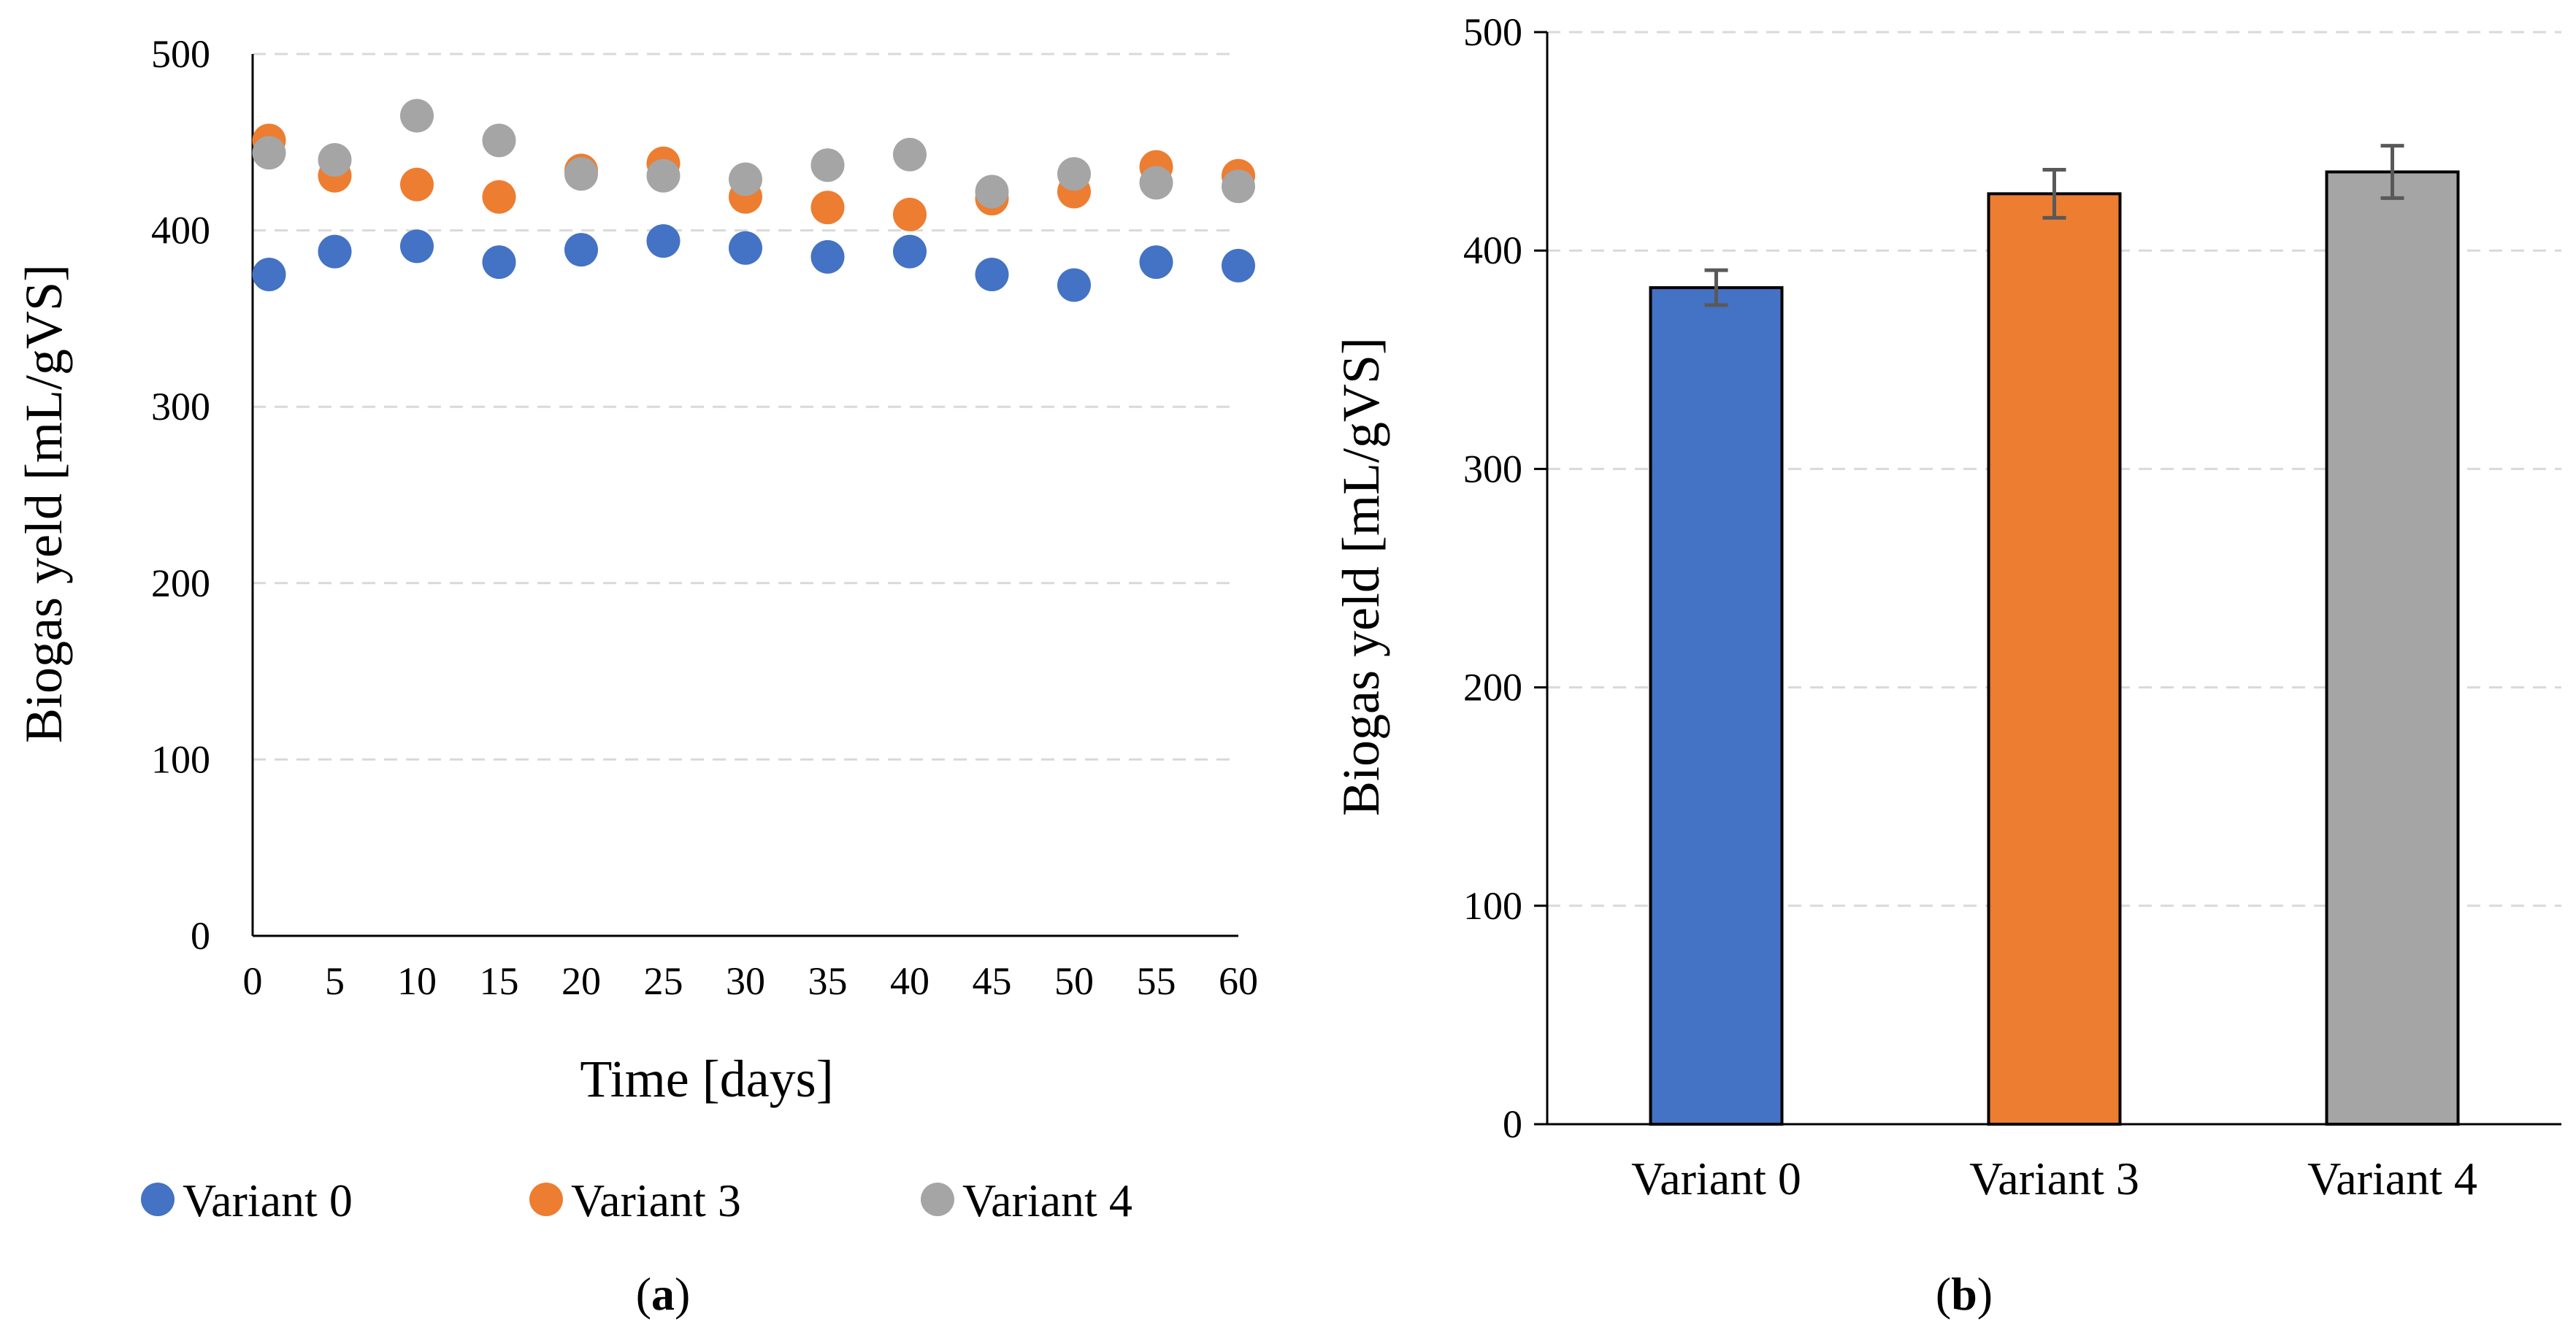 The image size is (2576, 1341). I want to click on x-tick-label: 20, so click(581, 981).